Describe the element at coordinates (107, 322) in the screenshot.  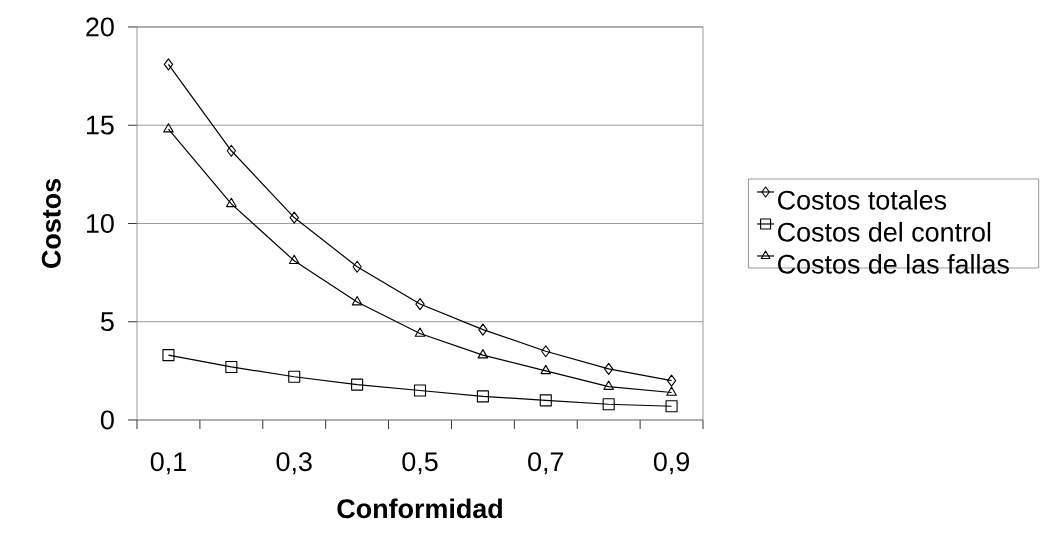
I see `y-tick-label: 5` at that location.